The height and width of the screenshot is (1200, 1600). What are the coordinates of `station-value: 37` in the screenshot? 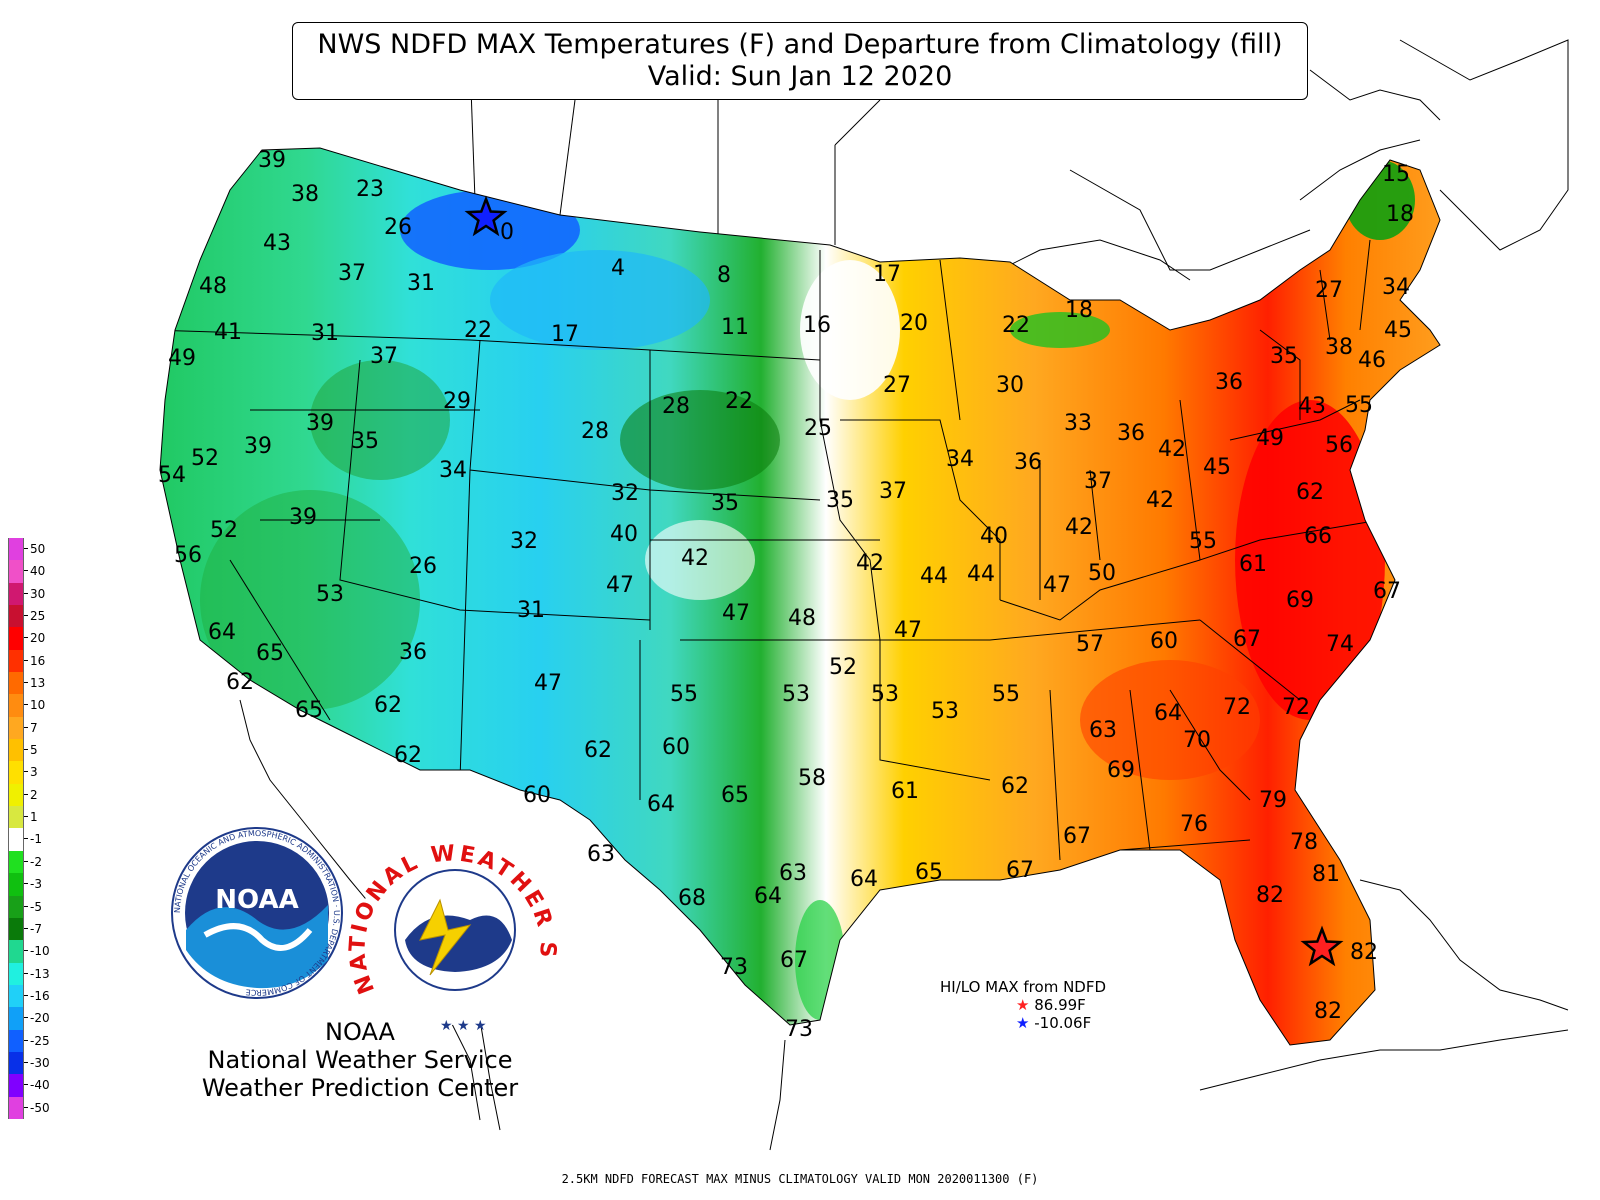 It's located at (384, 356).